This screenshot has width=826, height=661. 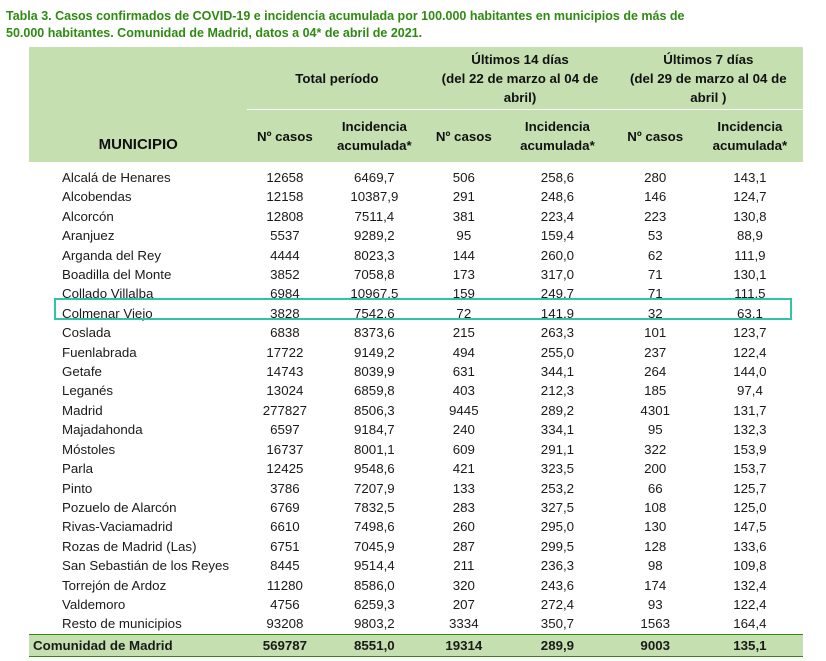 I want to click on table-cell: 62, so click(x=655, y=255).